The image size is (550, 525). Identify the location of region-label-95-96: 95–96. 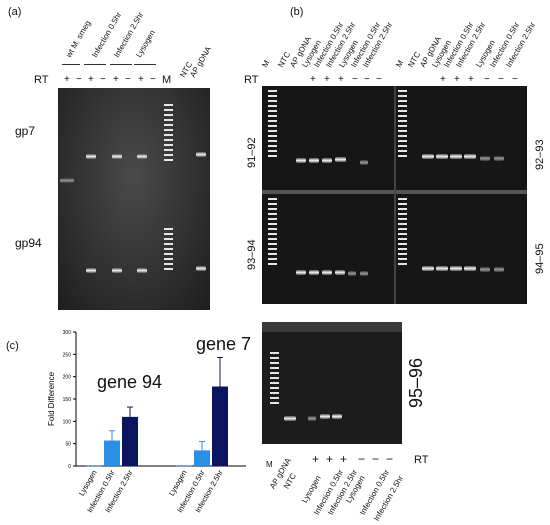
(416, 382).